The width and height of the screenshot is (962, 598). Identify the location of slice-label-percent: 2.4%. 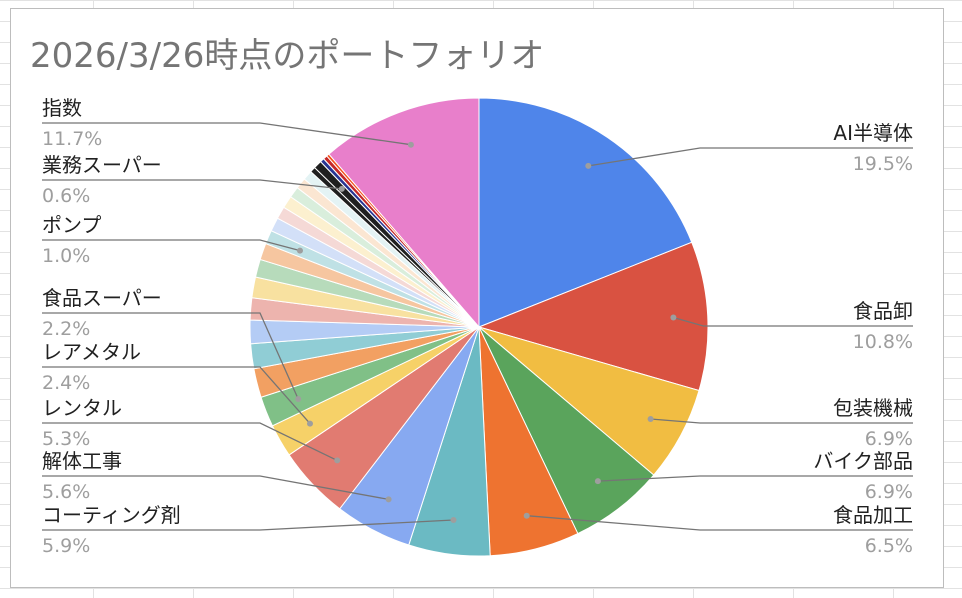
(66, 383).